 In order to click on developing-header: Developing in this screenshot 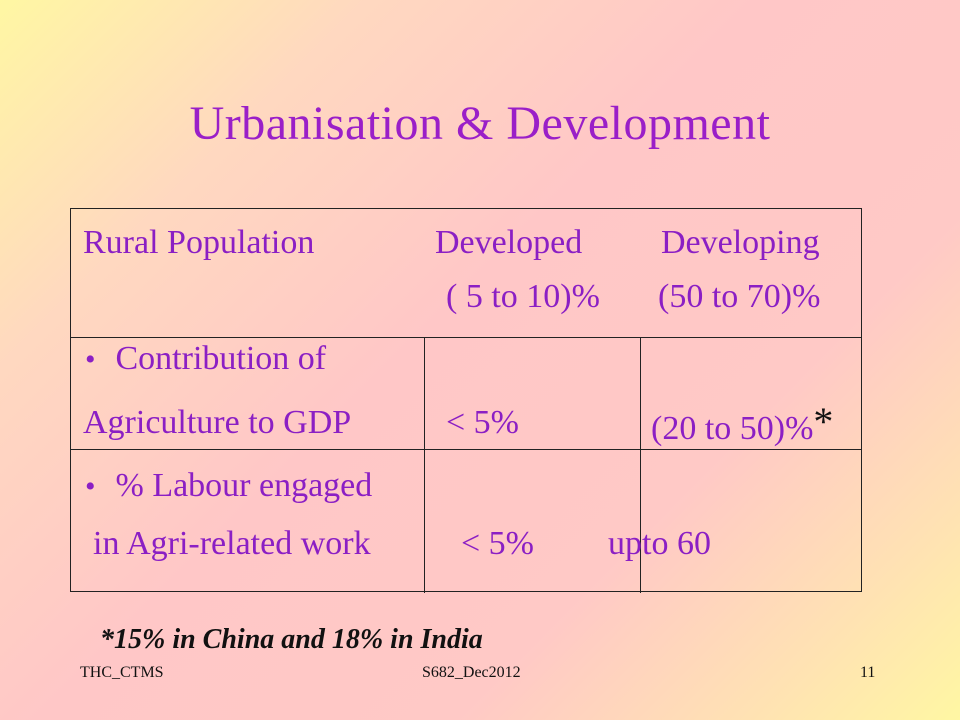, I will do `click(740, 242)`.